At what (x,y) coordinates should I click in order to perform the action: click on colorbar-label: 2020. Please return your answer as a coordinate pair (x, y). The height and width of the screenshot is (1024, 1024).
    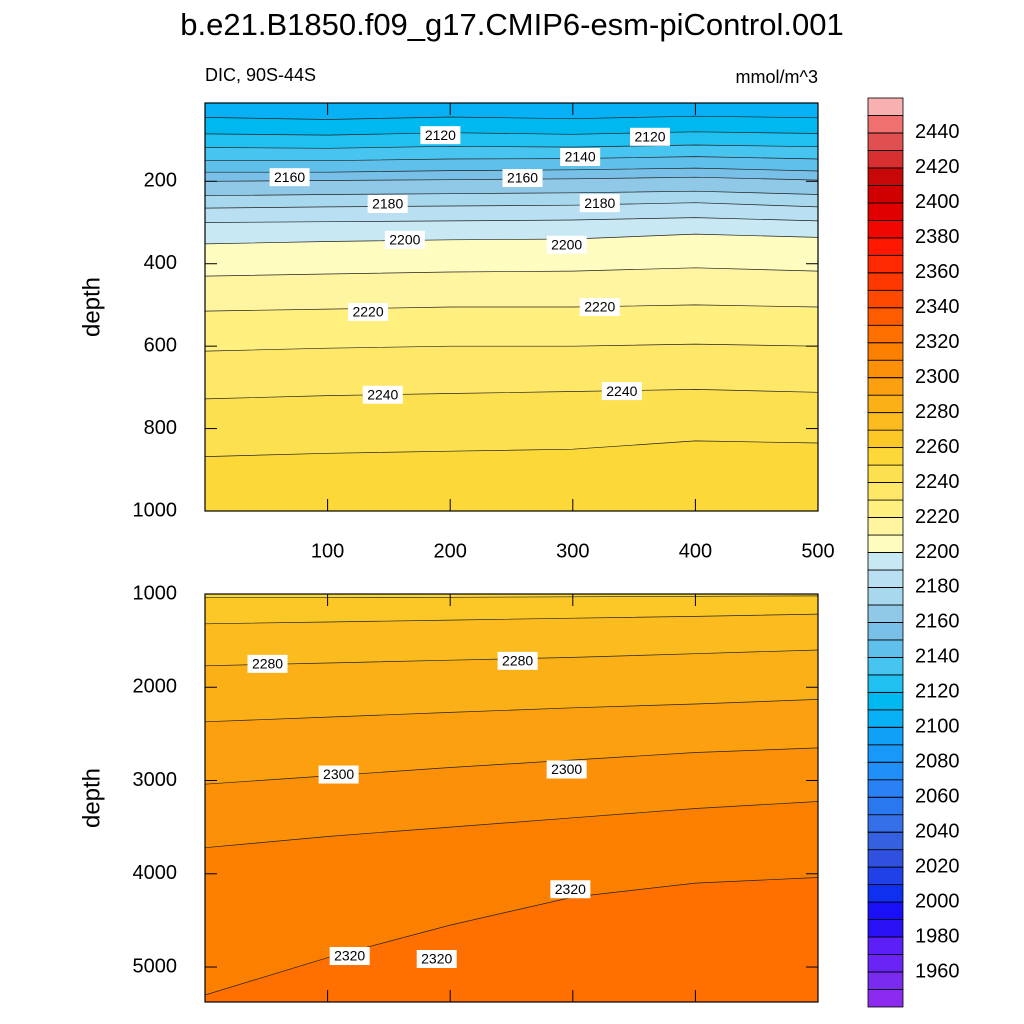
    Looking at the image, I should click on (937, 866).